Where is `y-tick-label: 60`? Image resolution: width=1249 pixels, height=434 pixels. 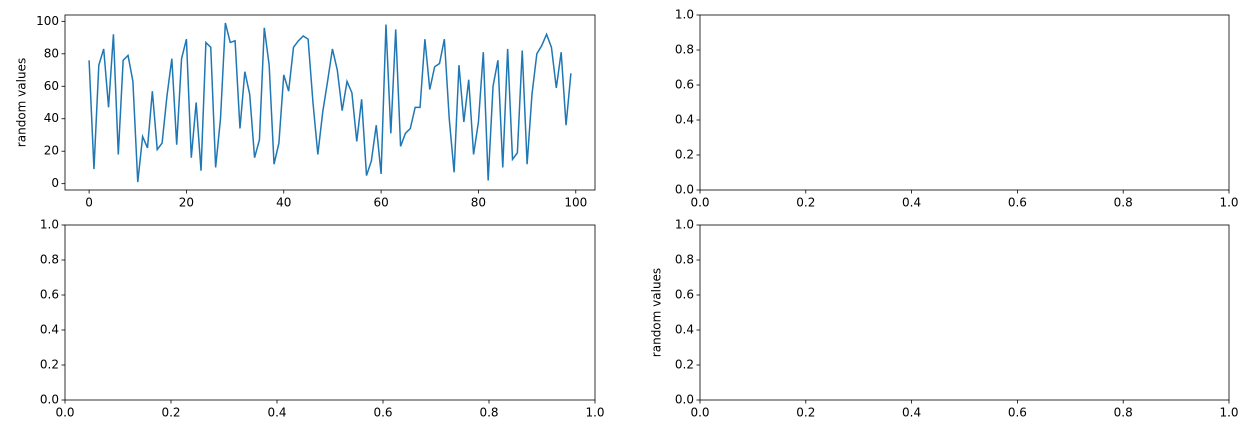
y-tick-label: 60 is located at coordinates (51, 86).